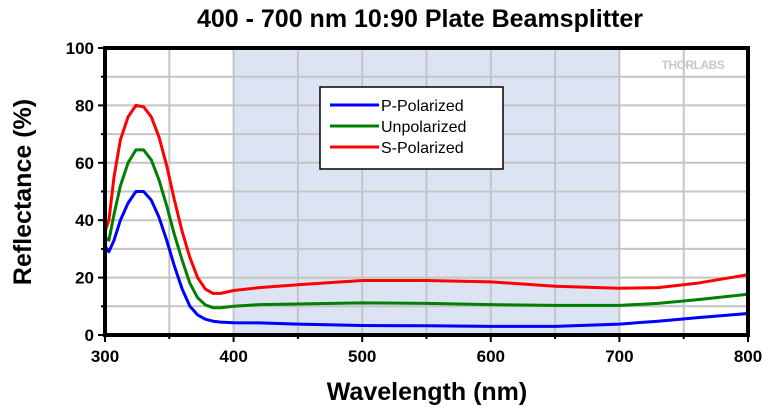 The height and width of the screenshot is (417, 780). I want to click on x-tick-label: 400, so click(233, 356).